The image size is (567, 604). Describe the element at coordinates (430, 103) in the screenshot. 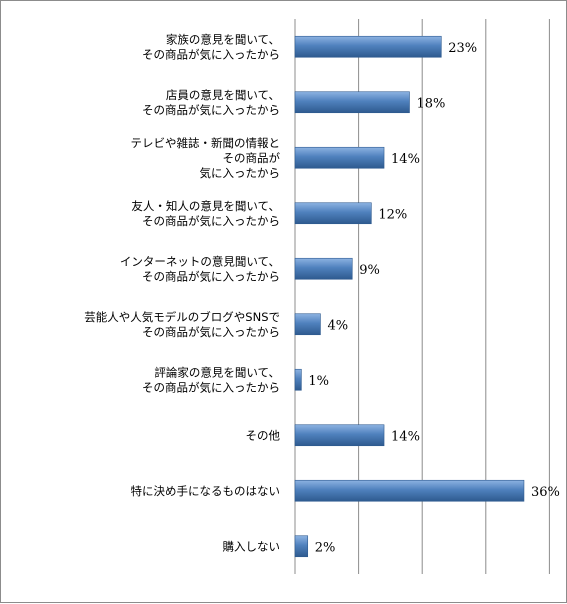

I see `data-label-1: 18%` at that location.